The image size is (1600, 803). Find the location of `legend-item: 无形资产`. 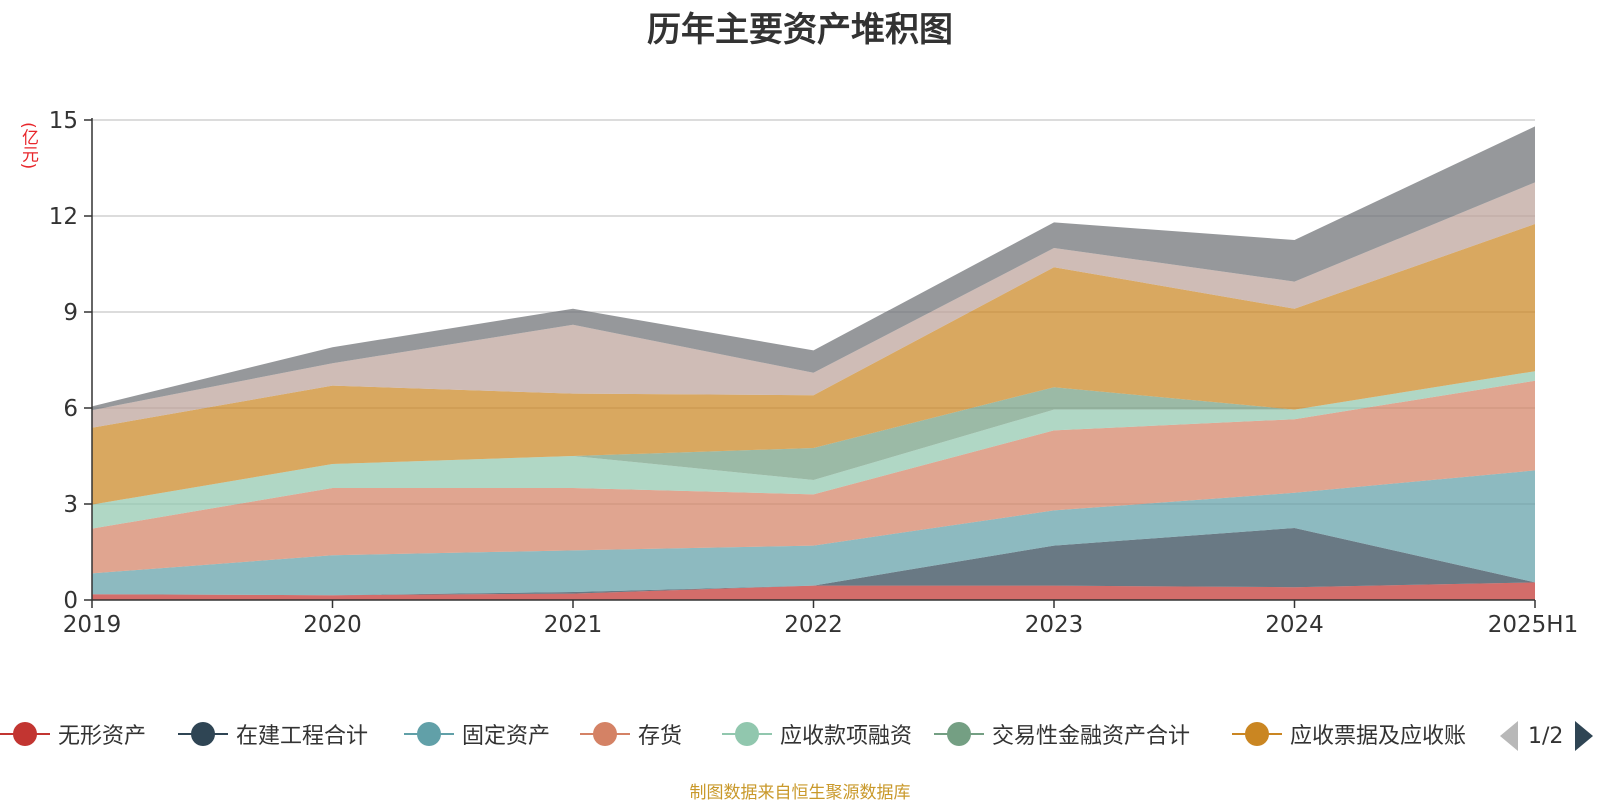

legend-item: 无形资产 is located at coordinates (73, 734).